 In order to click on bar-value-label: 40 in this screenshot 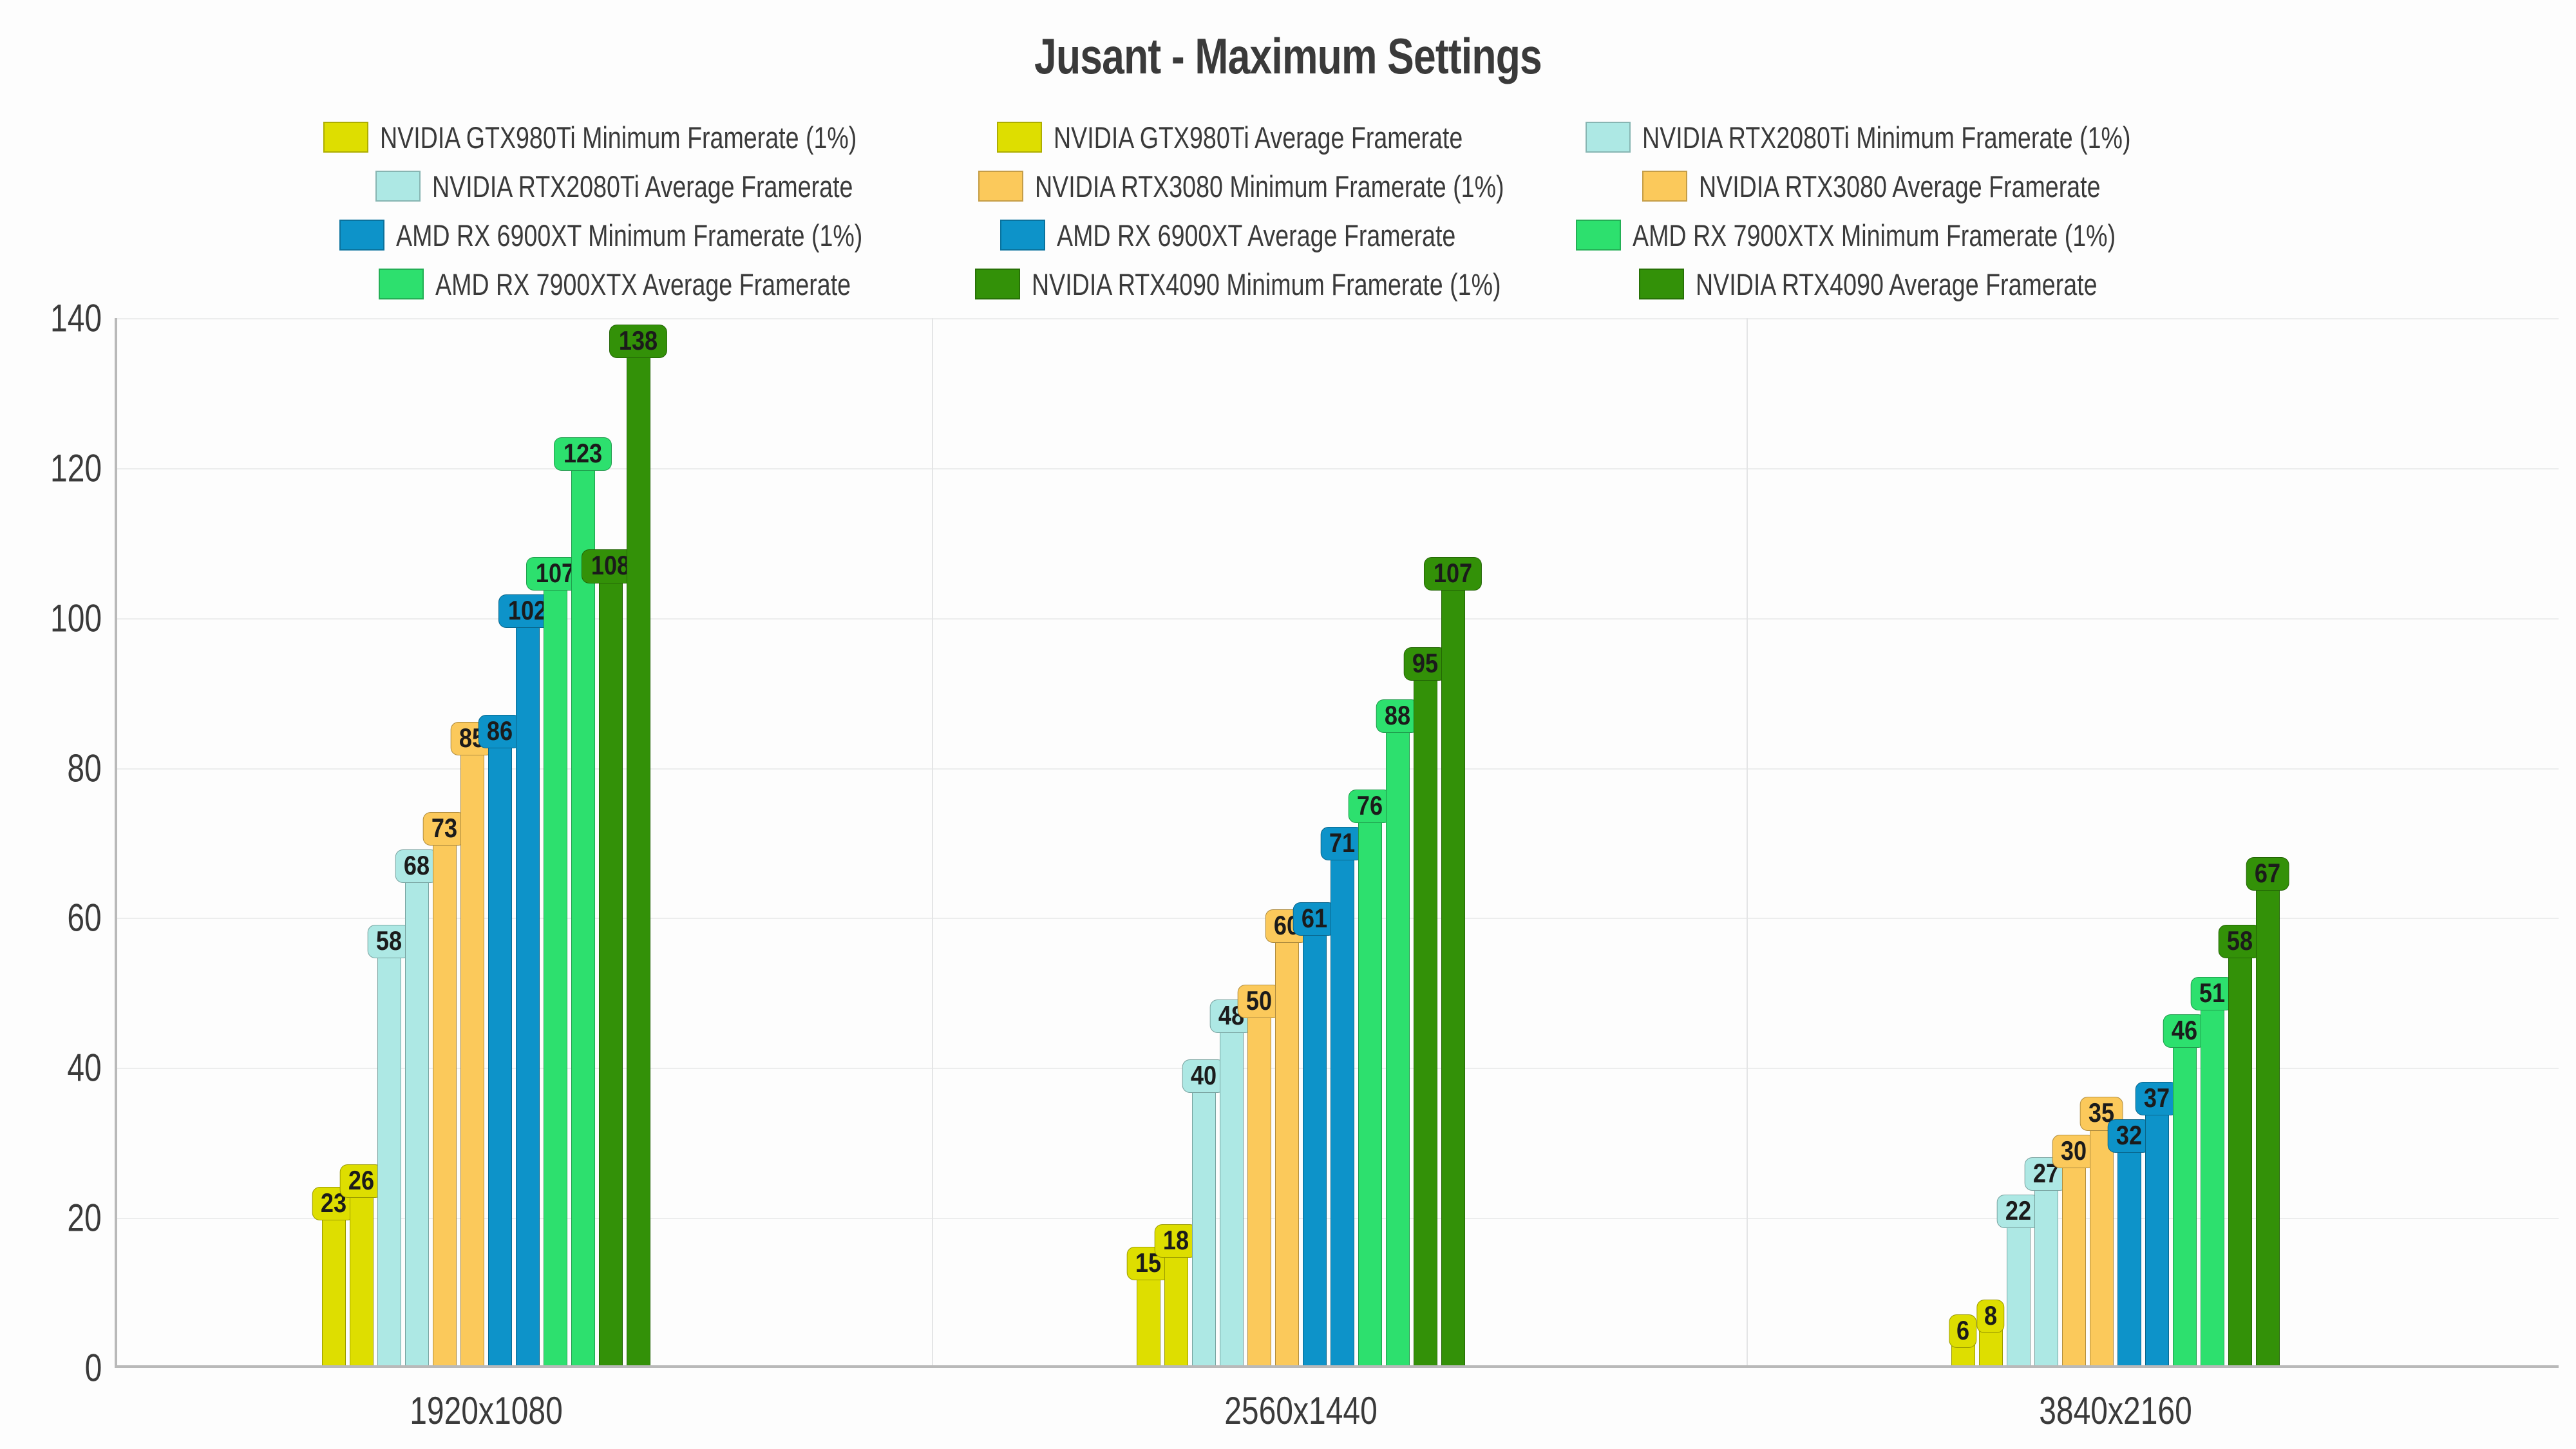, I will do `click(1204, 1076)`.